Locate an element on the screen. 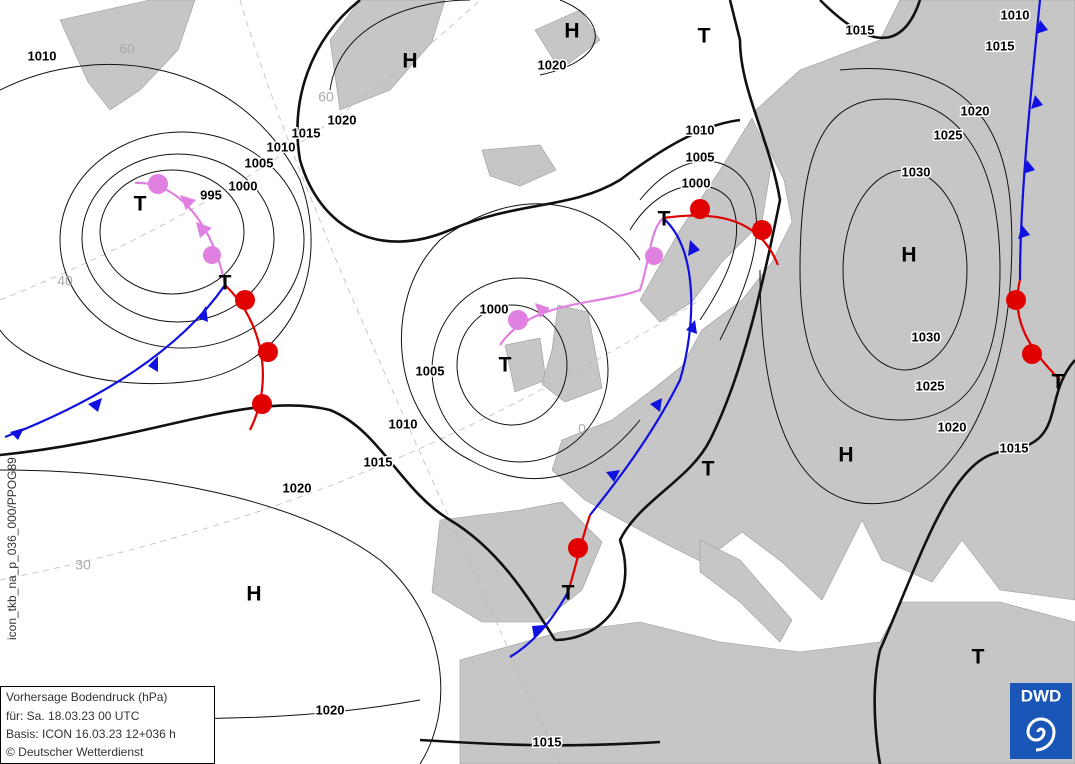 This screenshot has width=1075, height=764. warm-front is located at coordinates (721, 240).